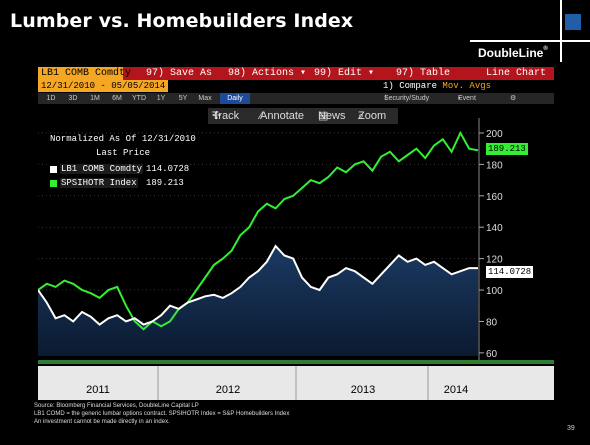 Image resolution: width=590 pixels, height=445 pixels. What do you see at coordinates (513, 98) in the screenshot?
I see `settings-gear-icon: ⚙` at bounding box center [513, 98].